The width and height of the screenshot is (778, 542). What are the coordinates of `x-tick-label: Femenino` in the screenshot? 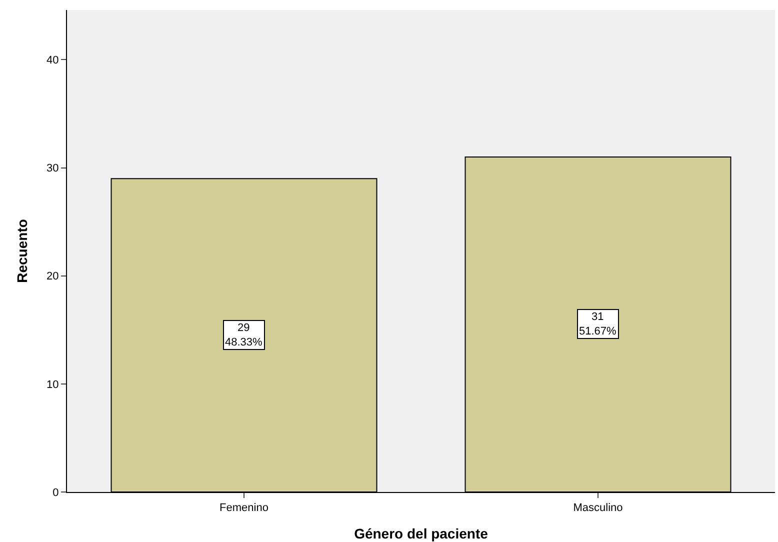 It's located at (244, 508).